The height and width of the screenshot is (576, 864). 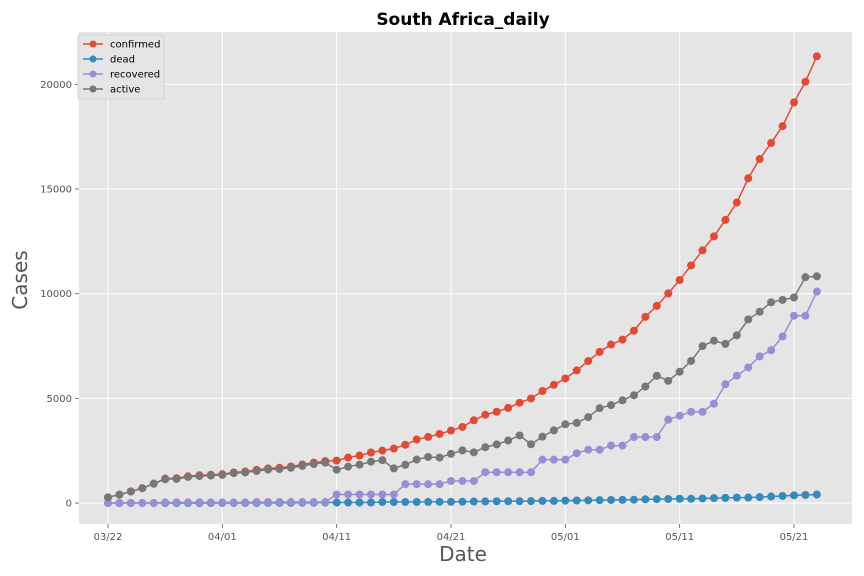 What do you see at coordinates (135, 75) in the screenshot?
I see `legend-label-recovered: recovered` at bounding box center [135, 75].